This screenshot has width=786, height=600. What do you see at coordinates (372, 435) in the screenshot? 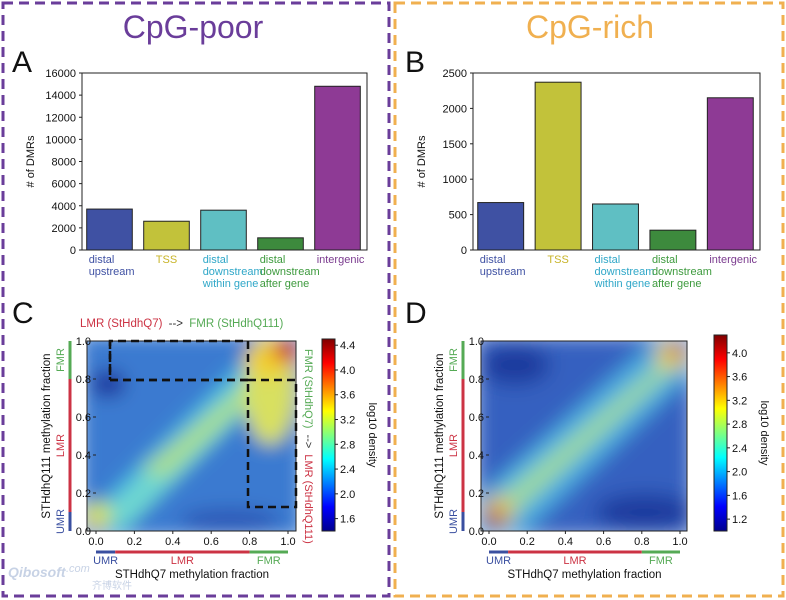
I see `heat-c-colorbar-title: log10 density` at bounding box center [372, 435].